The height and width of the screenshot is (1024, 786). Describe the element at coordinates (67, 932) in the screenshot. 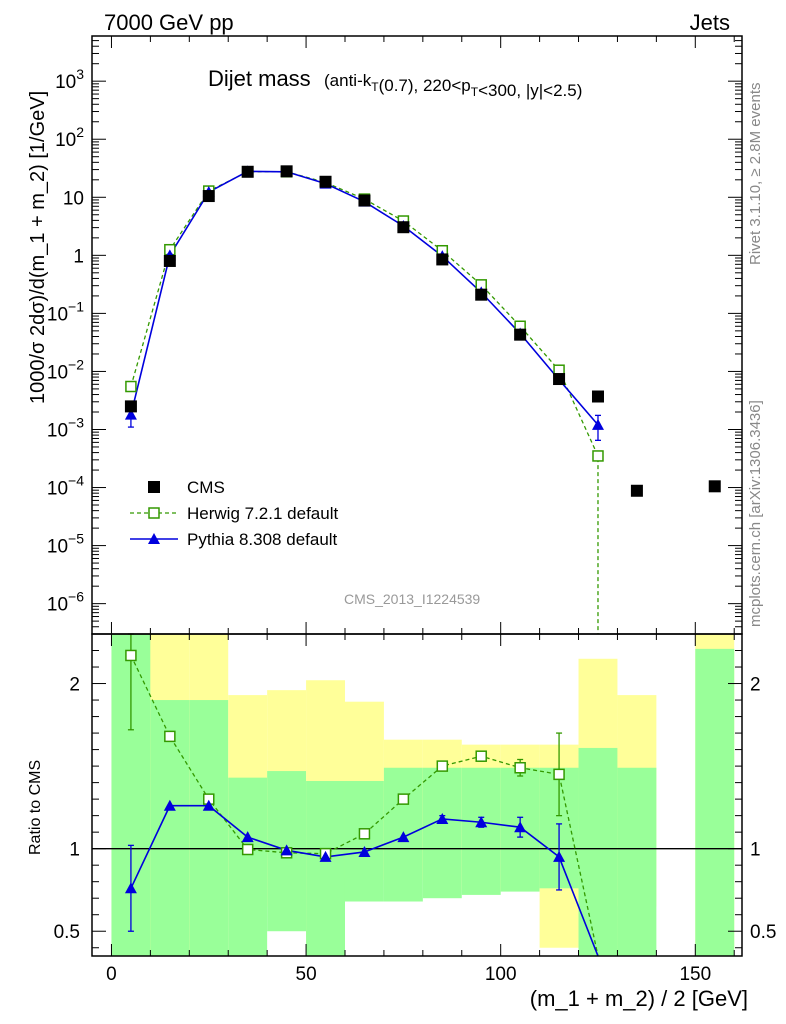

I see `ratio-y-tick-label-left: 0.5` at that location.